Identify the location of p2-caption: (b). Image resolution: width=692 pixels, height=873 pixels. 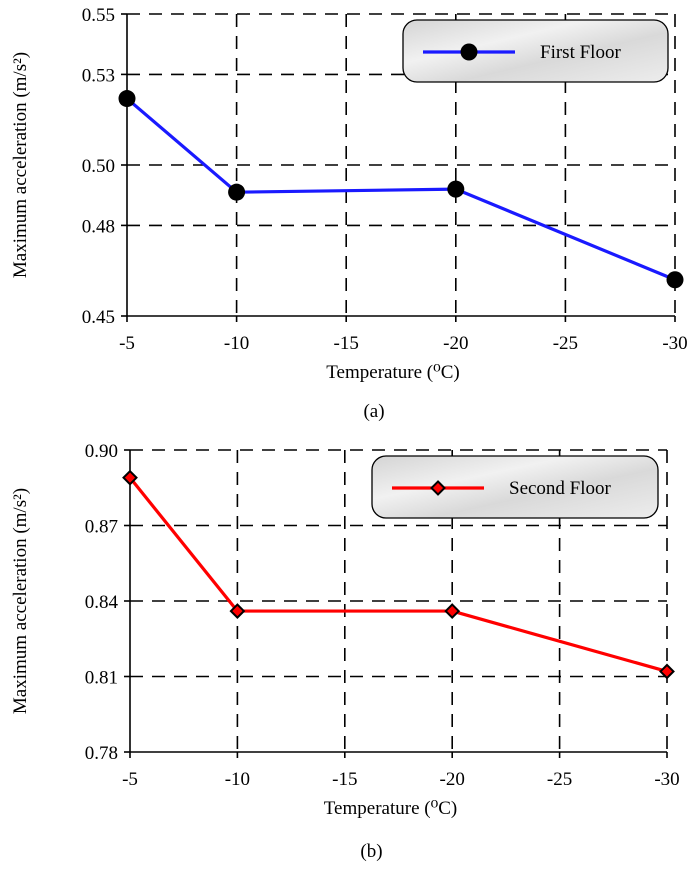
(371, 851).